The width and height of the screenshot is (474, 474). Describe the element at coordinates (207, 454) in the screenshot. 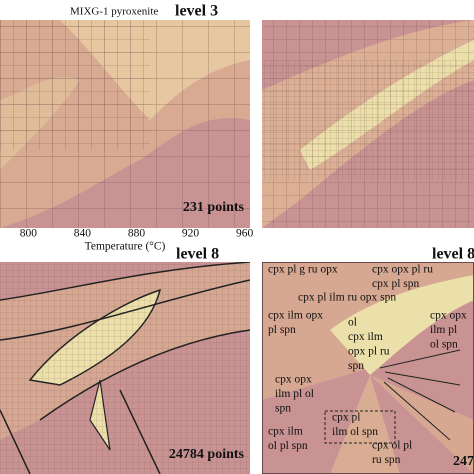

I see `point-count: 24784 points` at that location.